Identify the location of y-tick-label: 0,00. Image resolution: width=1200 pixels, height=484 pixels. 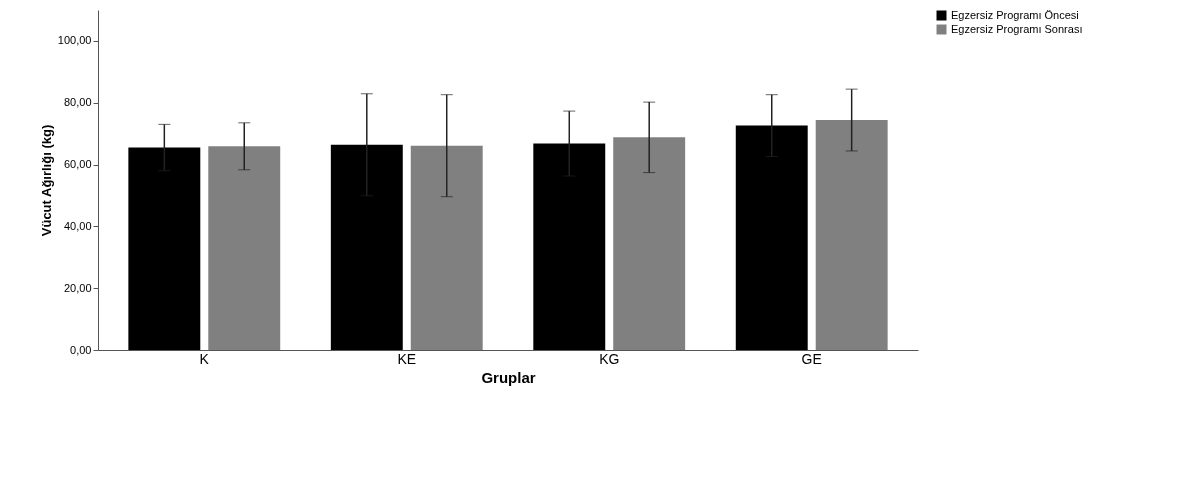
(81, 349).